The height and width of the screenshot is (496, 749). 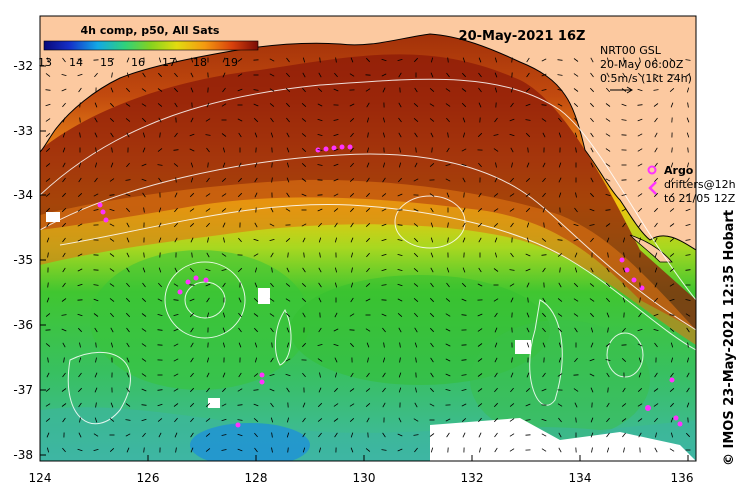 I want to click on lon-tick-label: 136, so click(x=682, y=478).